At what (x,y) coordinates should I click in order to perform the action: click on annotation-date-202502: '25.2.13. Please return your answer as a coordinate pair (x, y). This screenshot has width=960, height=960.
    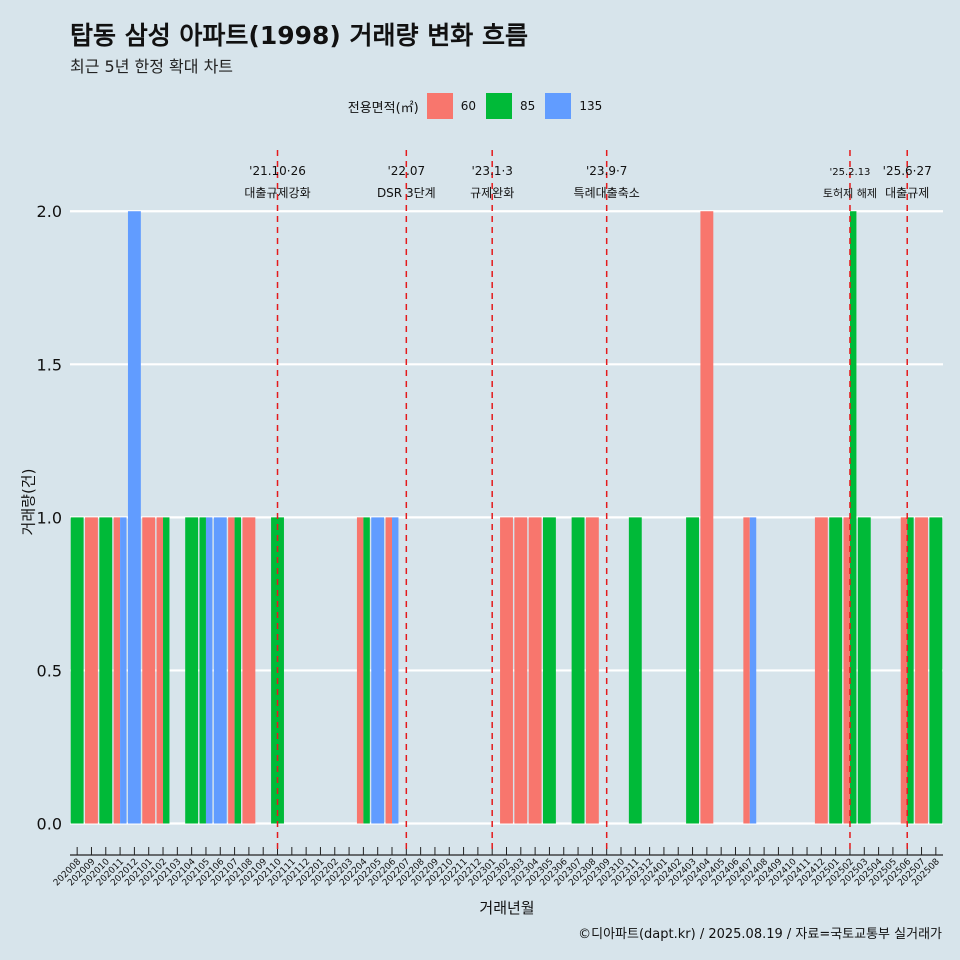
    Looking at the image, I should click on (850, 172).